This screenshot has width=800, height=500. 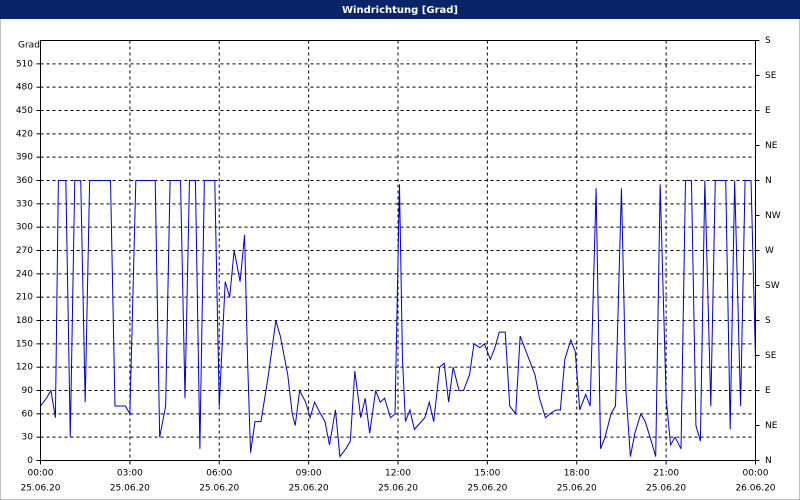 I want to click on y-tick-label: 150, so click(x=24, y=344).